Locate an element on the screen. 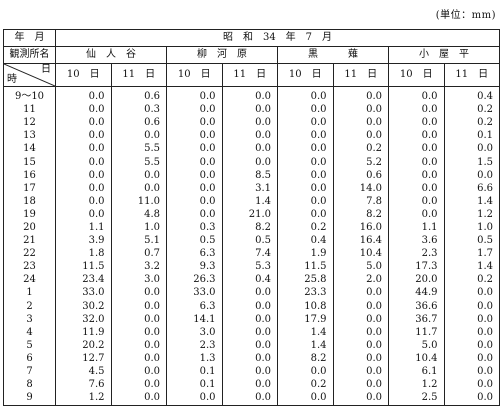  rainfall-cell: 0.4 is located at coordinates (471, 95).